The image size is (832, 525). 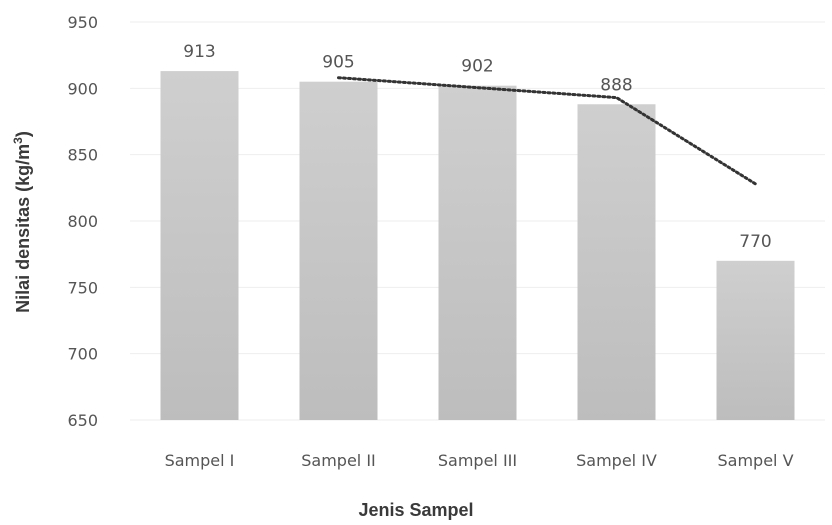 What do you see at coordinates (82, 420) in the screenshot?
I see `y-tick-label: 650` at bounding box center [82, 420].